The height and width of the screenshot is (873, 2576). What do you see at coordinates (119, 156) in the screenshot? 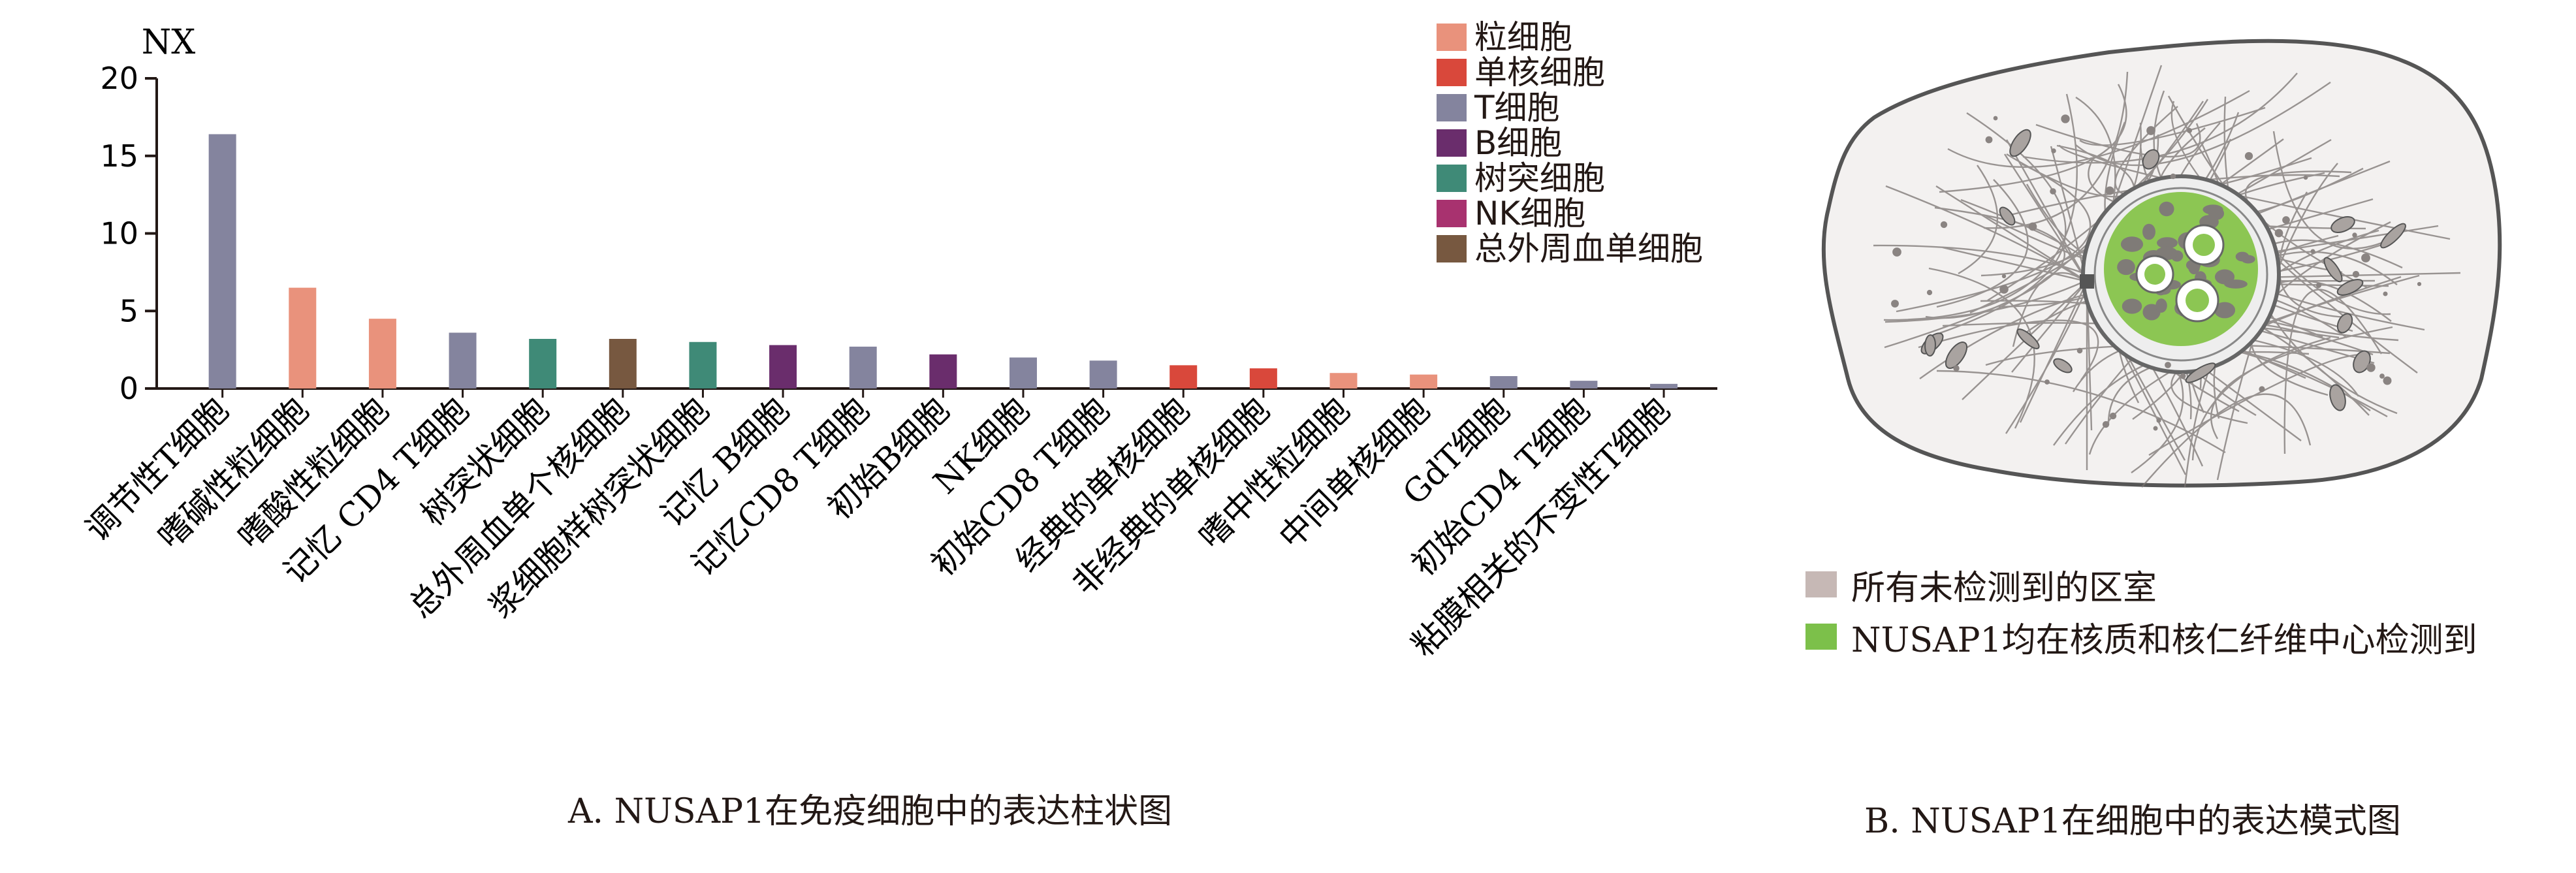
I see `y-tick-label: 15` at bounding box center [119, 156].